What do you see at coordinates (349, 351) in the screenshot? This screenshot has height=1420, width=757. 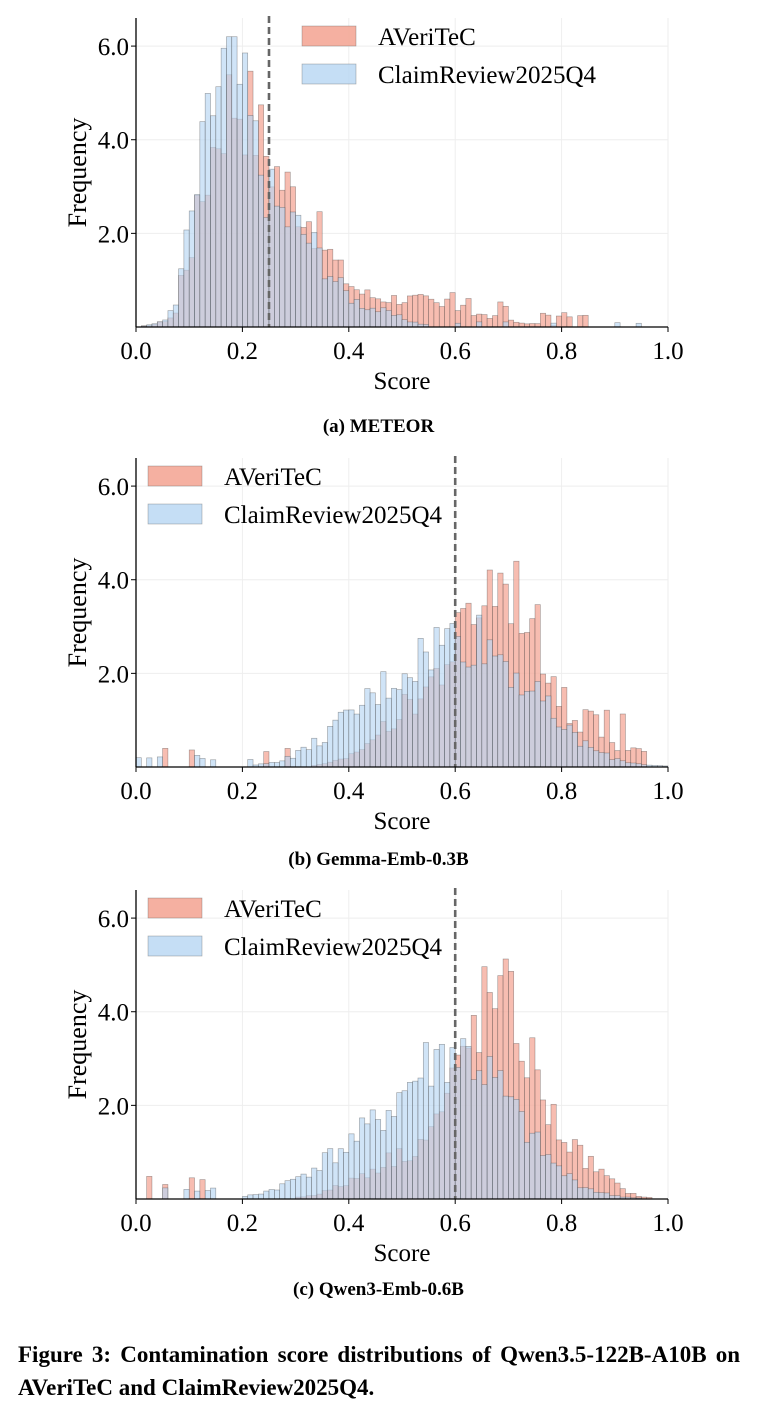 I see `x-tick-label: 0.4` at bounding box center [349, 351].